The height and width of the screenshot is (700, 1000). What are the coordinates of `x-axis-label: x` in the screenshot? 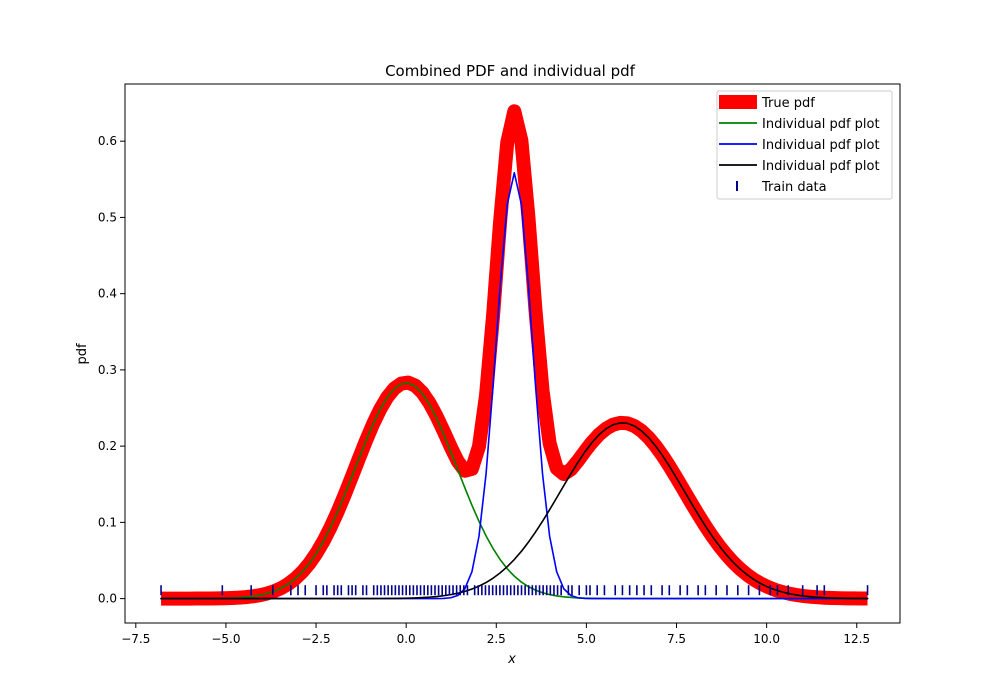 It's located at (511, 659).